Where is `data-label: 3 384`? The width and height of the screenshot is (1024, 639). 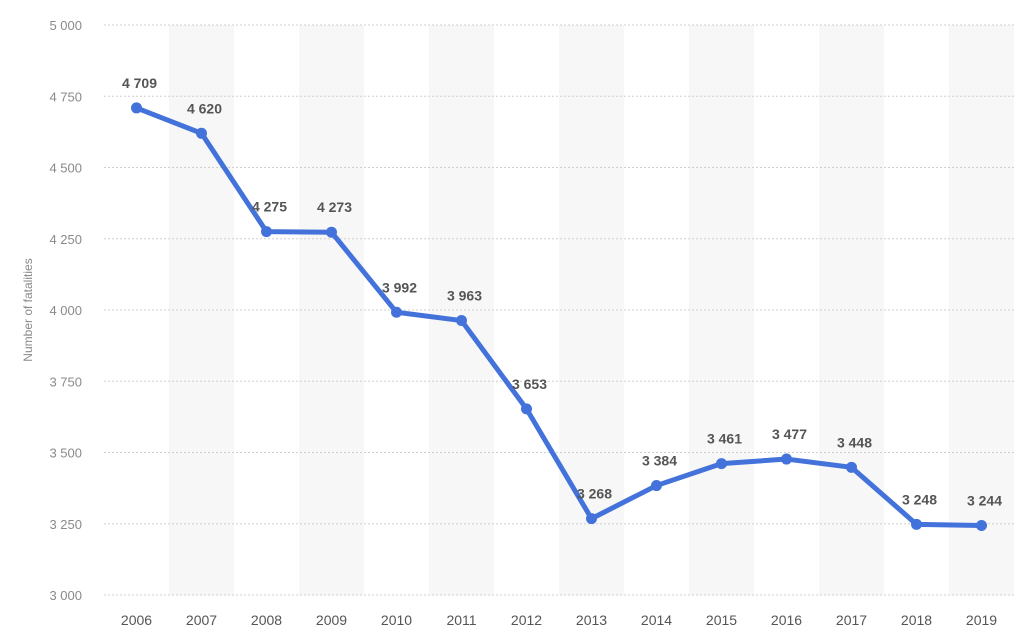
data-label: 3 384 is located at coordinates (659, 461).